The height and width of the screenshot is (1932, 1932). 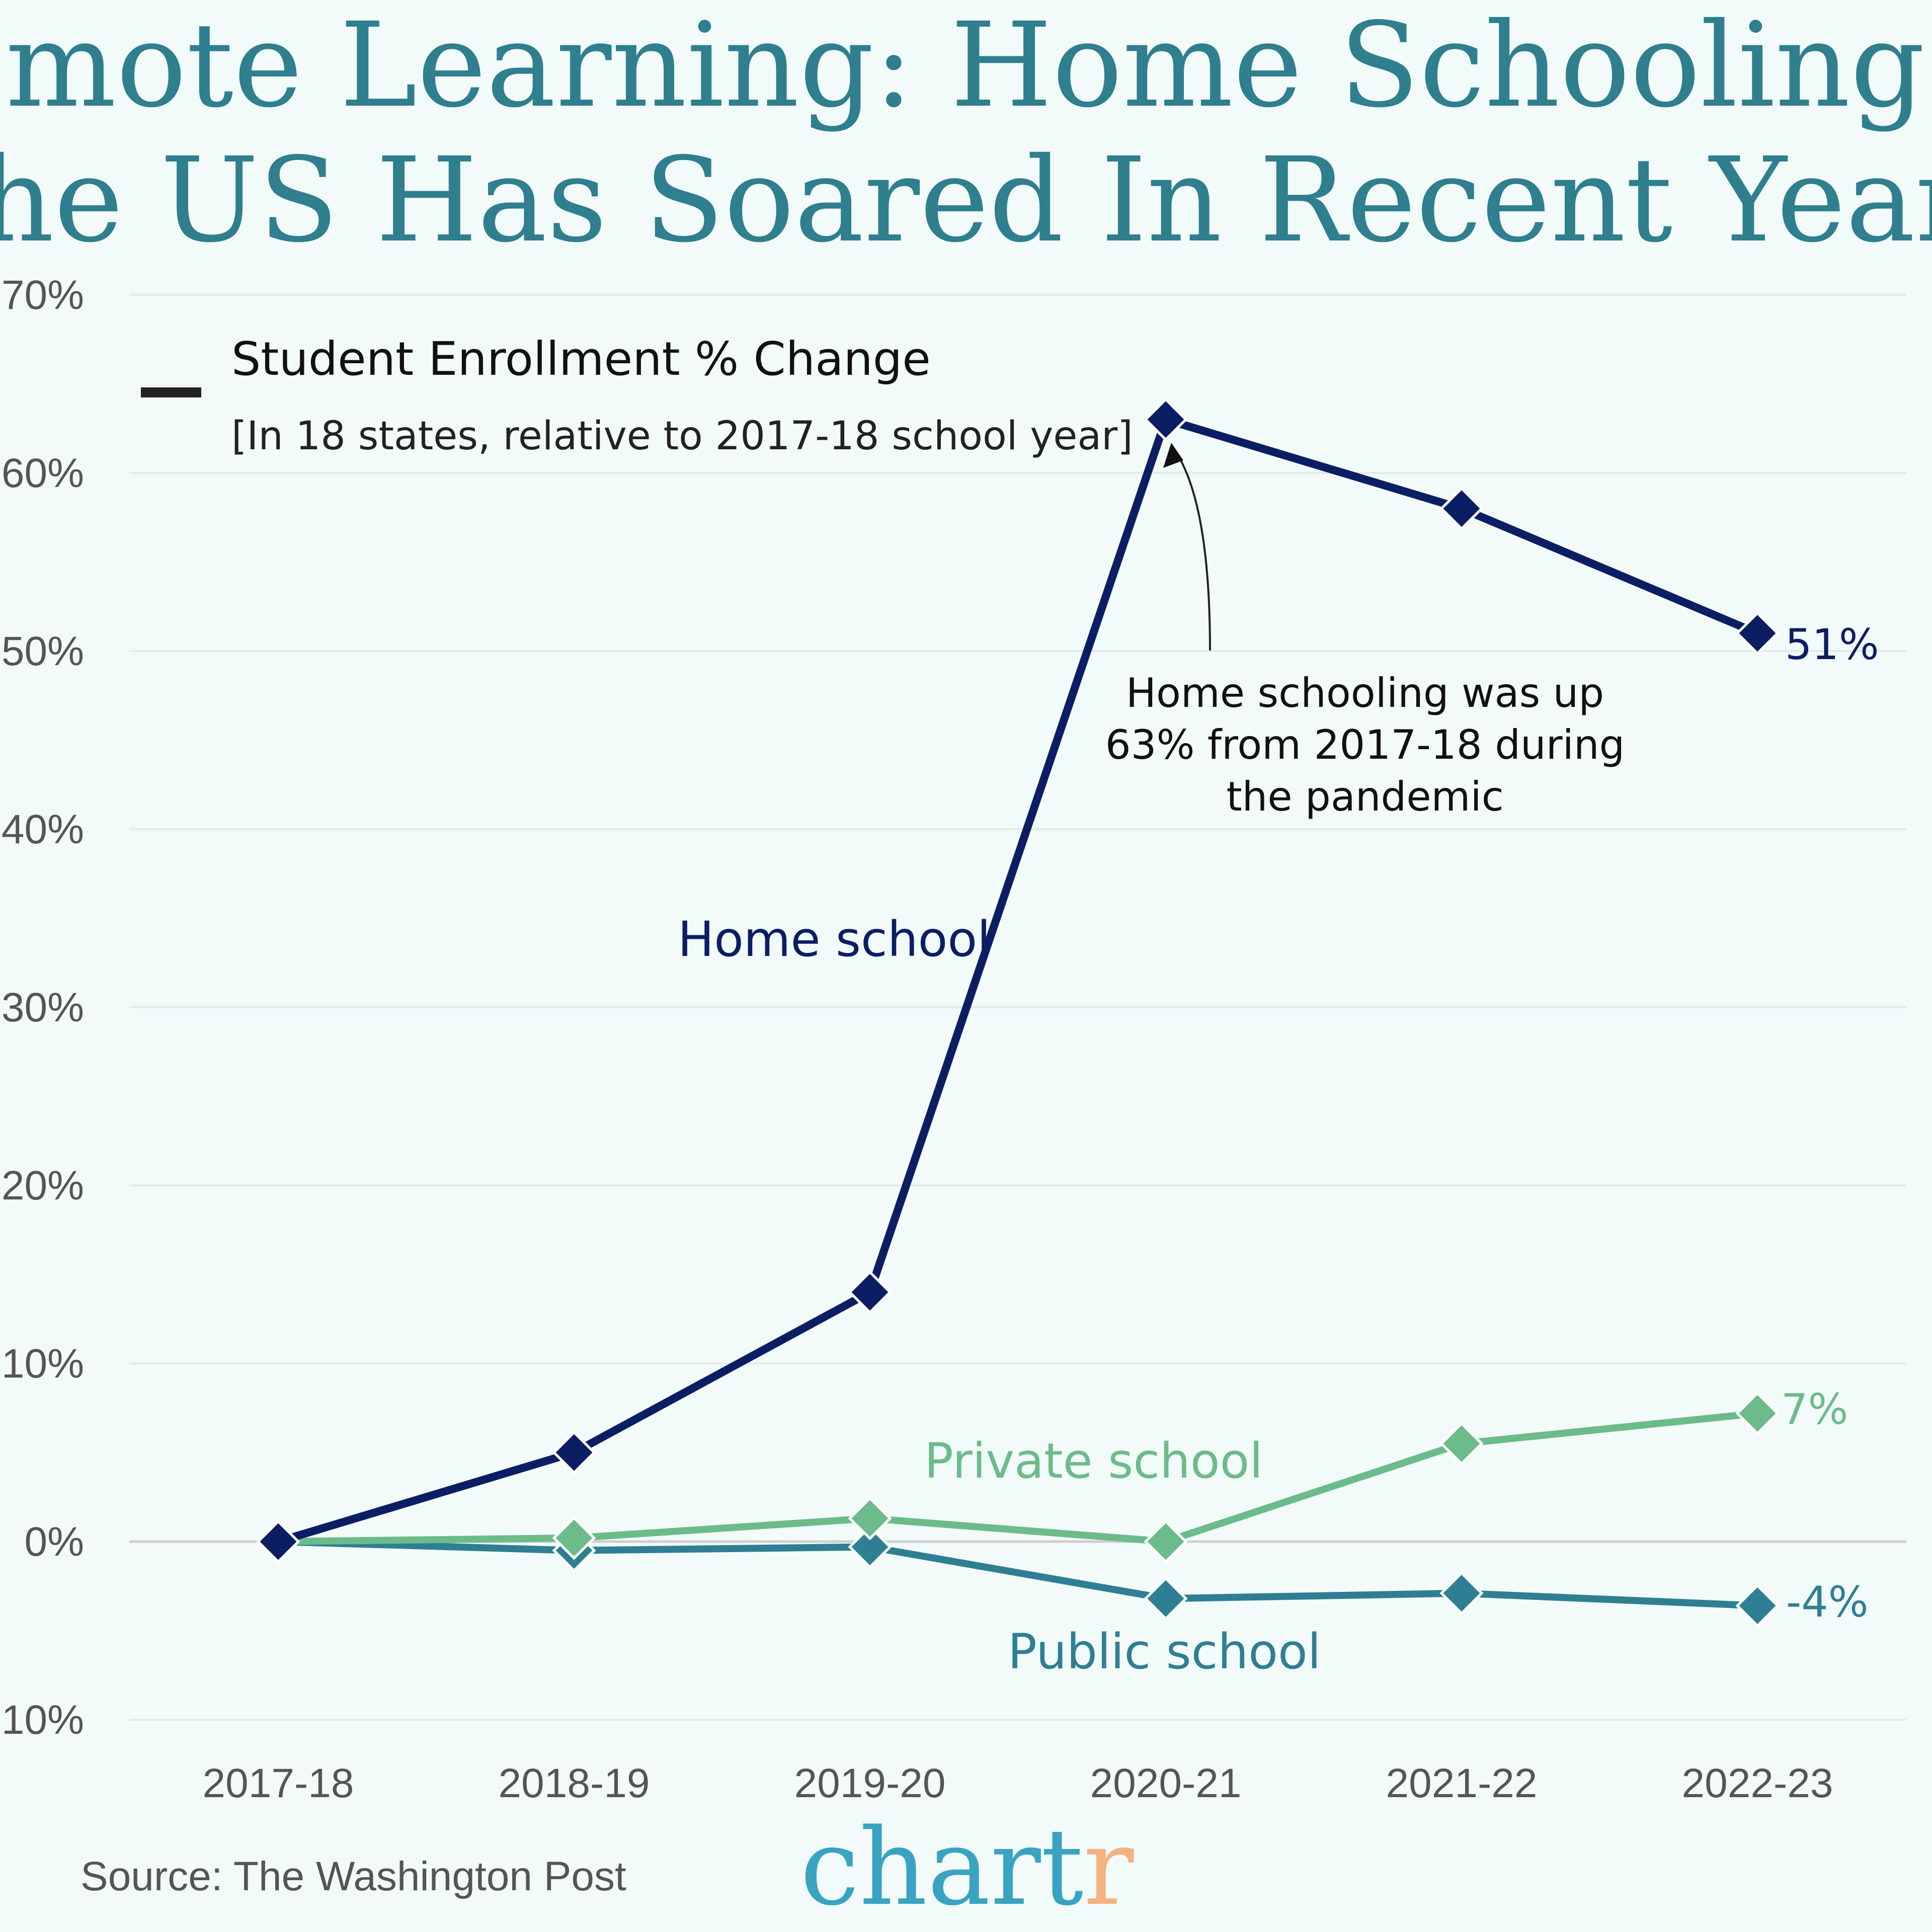 I want to click on series-line-private-school, so click(x=1018, y=1477).